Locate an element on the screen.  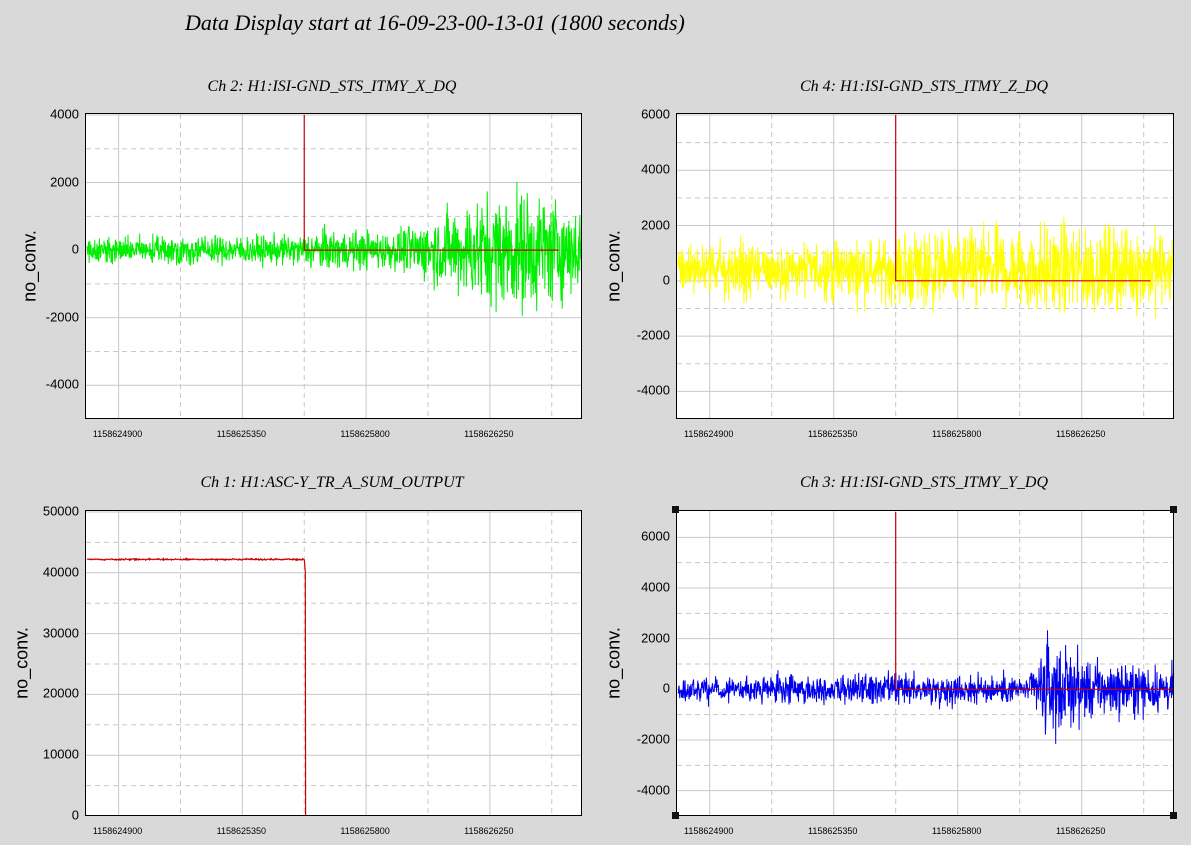
marker-line-ch2 is located at coordinates (431, 183).